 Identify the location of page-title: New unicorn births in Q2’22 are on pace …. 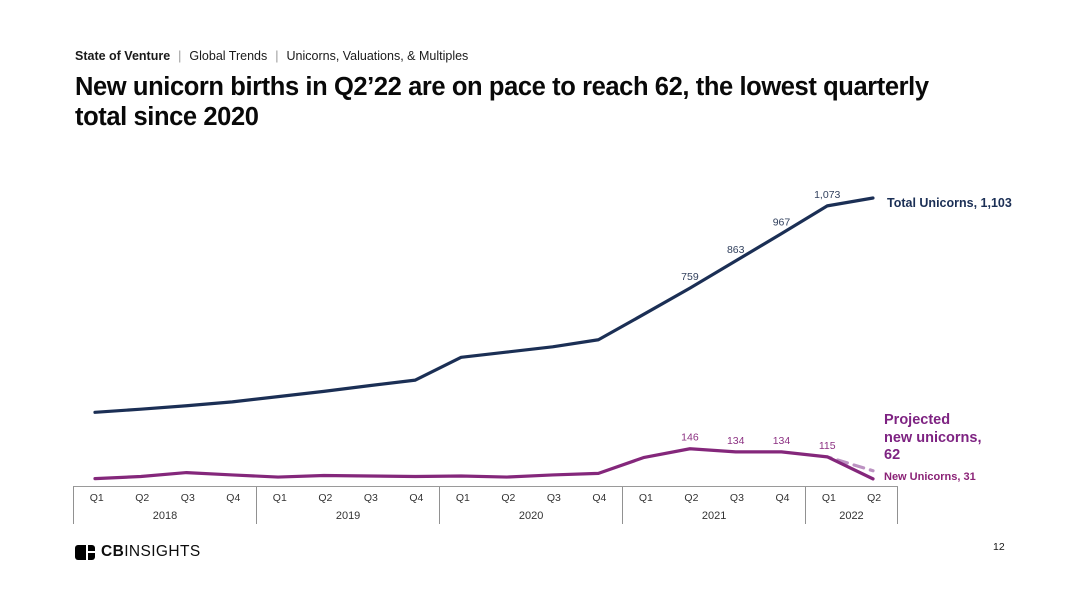
(502, 102).